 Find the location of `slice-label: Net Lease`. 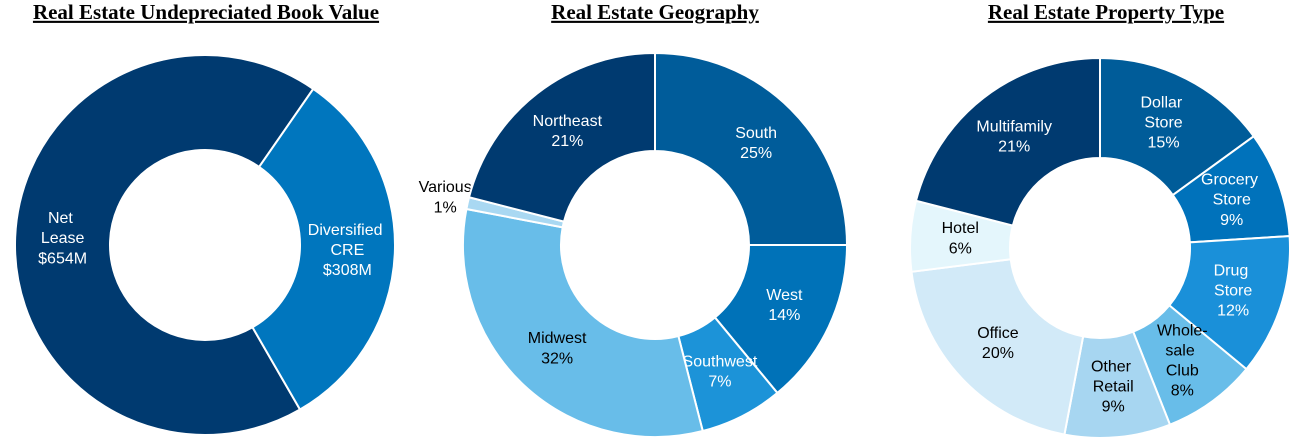

slice-label: Net Lease is located at coordinates (63, 228).